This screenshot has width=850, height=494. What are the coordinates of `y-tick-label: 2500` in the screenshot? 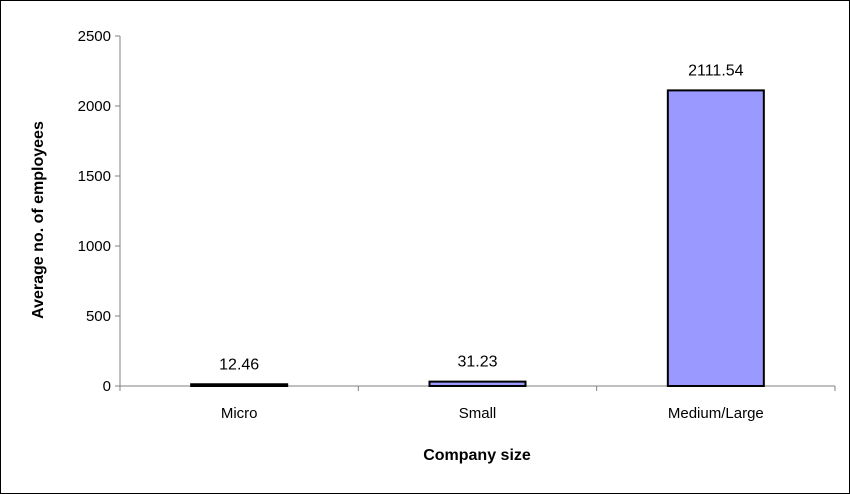 It's located at (94, 36).